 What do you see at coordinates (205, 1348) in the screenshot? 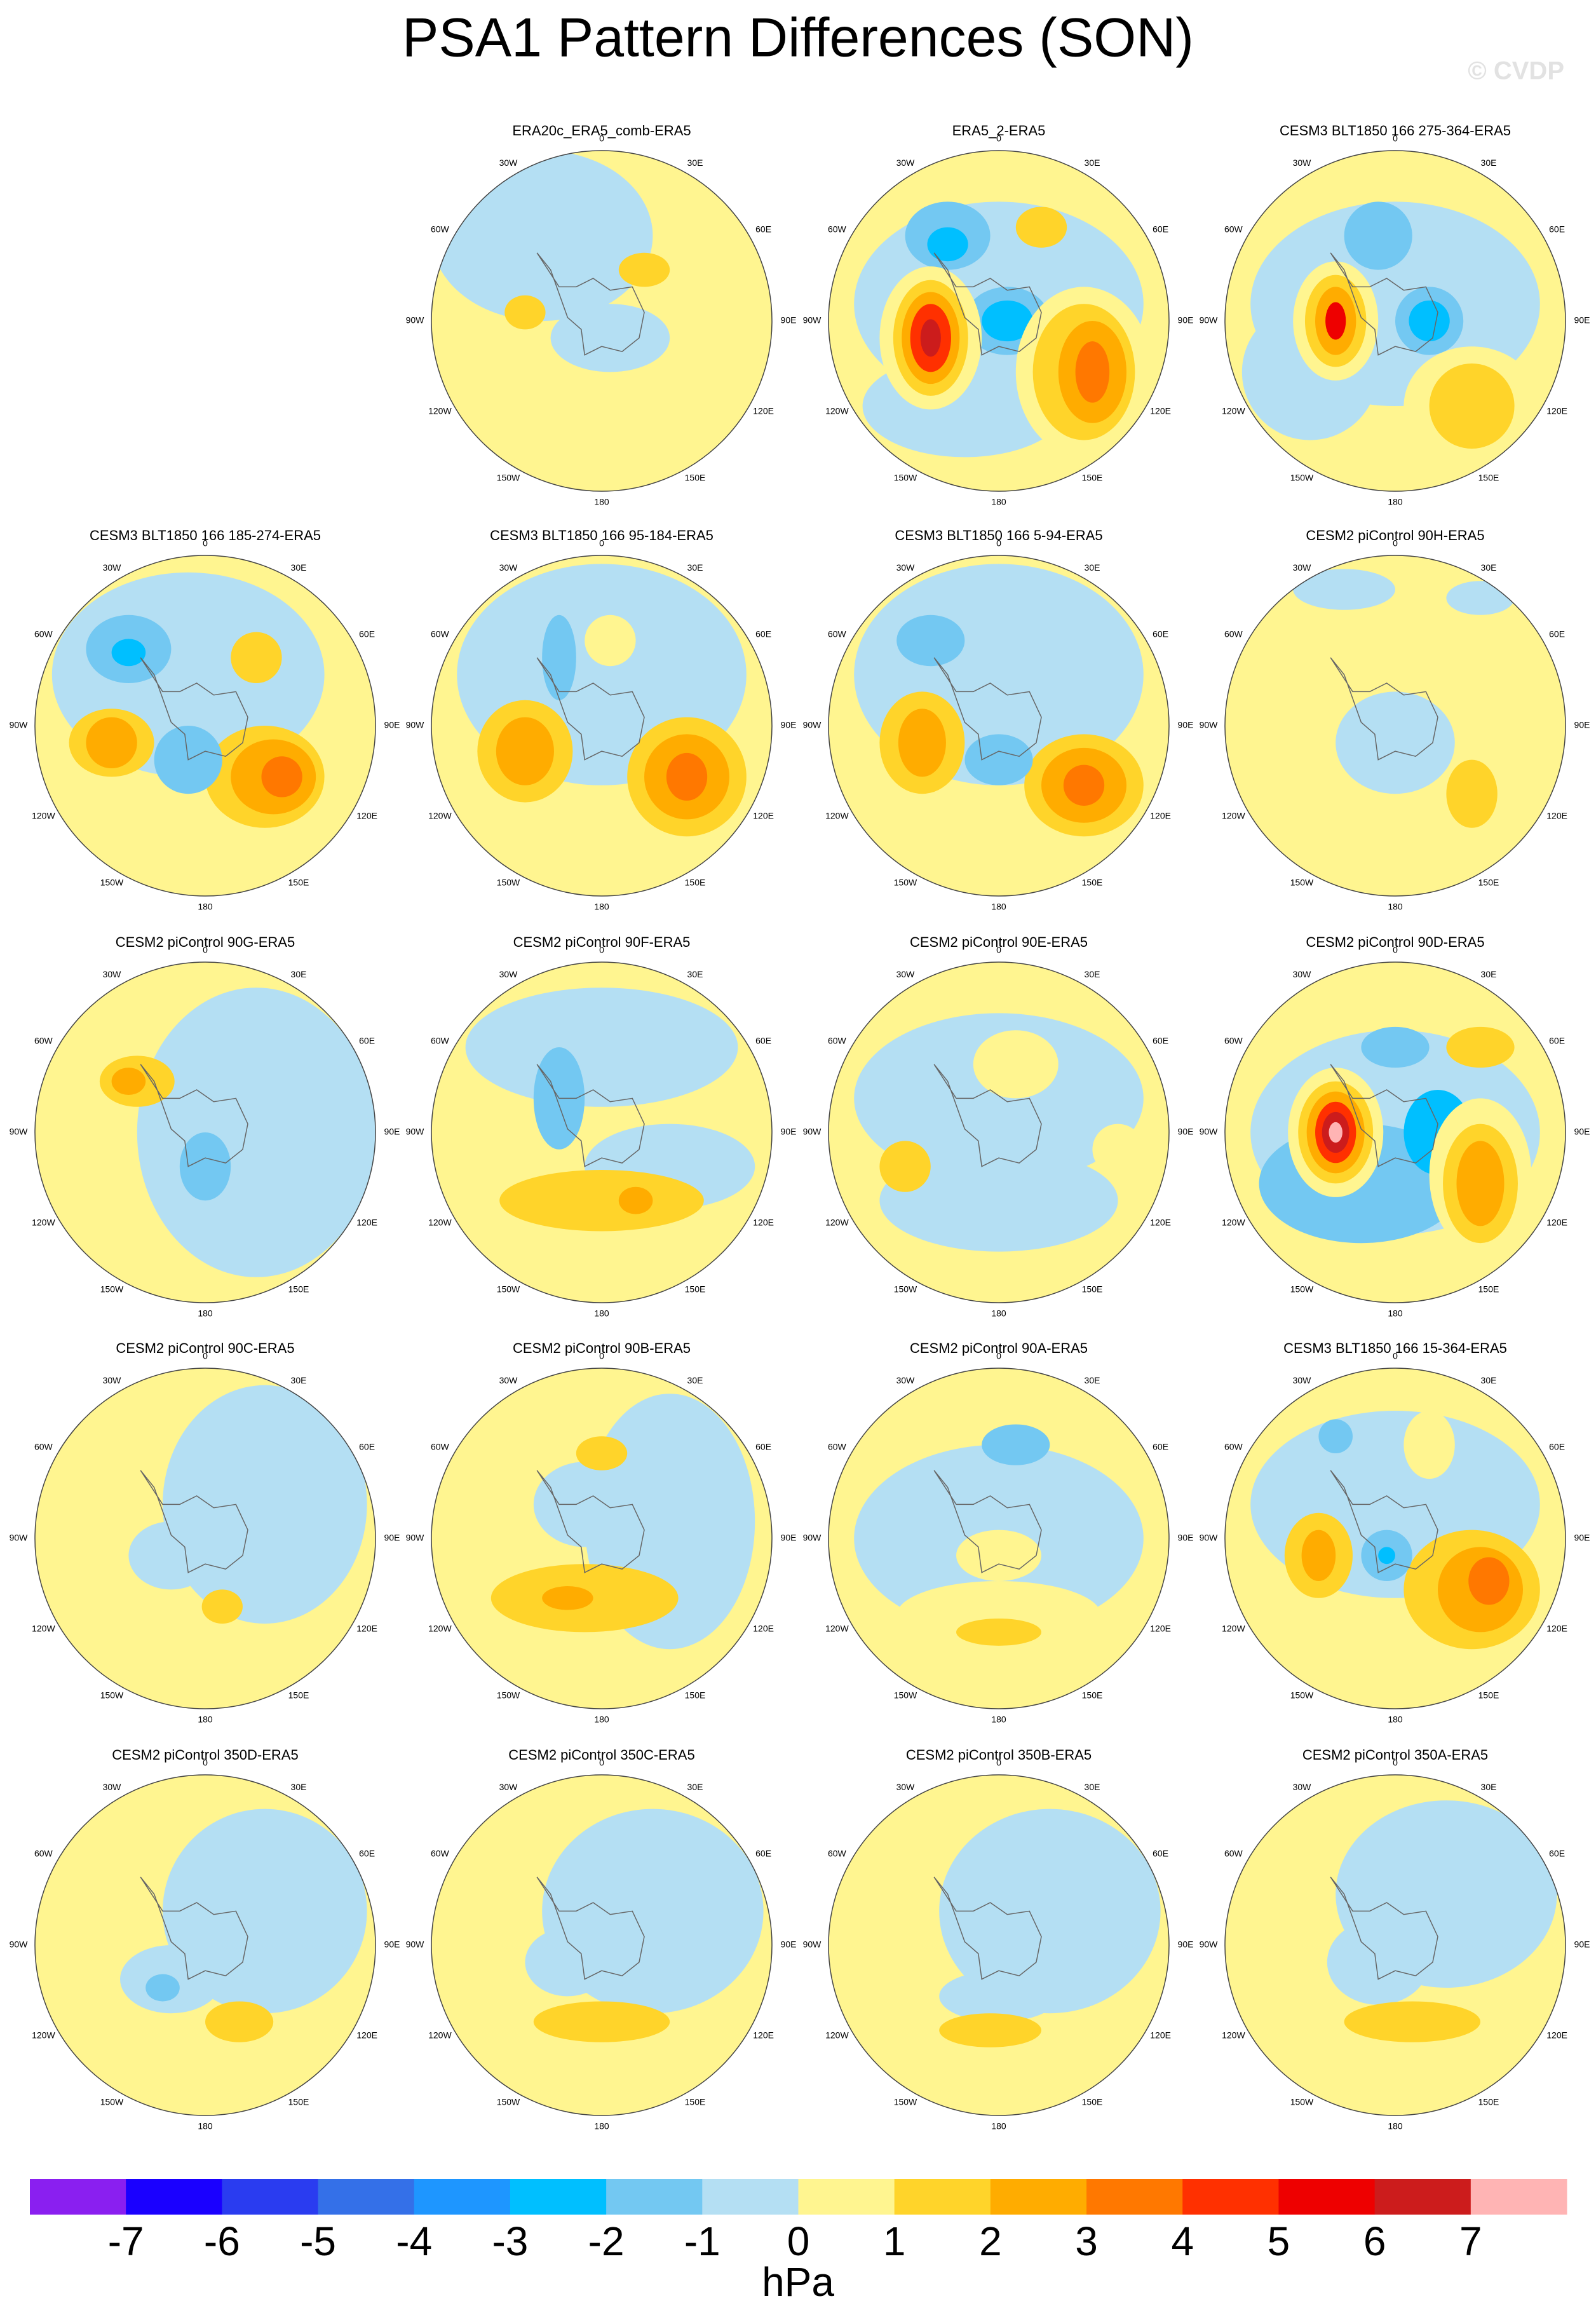
I see `panel-title: CESM2 piControl 90C-ERA5` at bounding box center [205, 1348].